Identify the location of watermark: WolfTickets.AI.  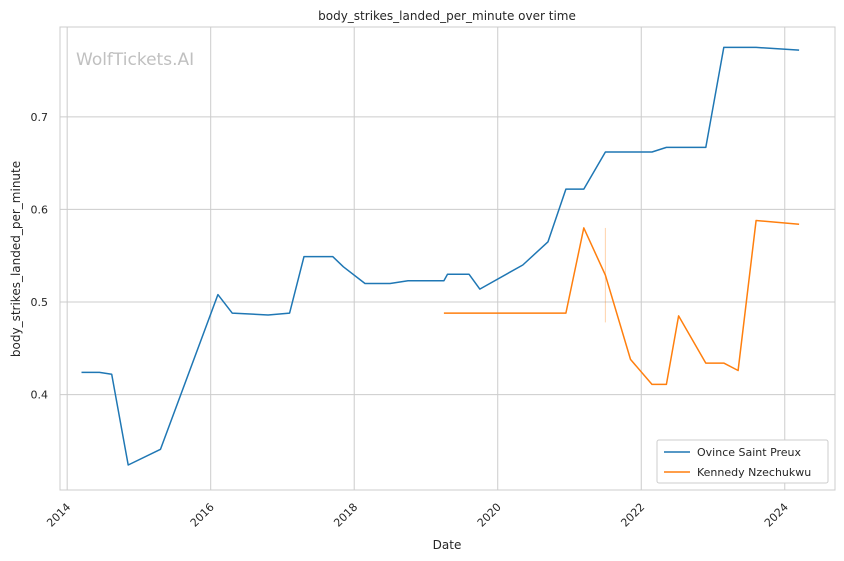
(135, 60).